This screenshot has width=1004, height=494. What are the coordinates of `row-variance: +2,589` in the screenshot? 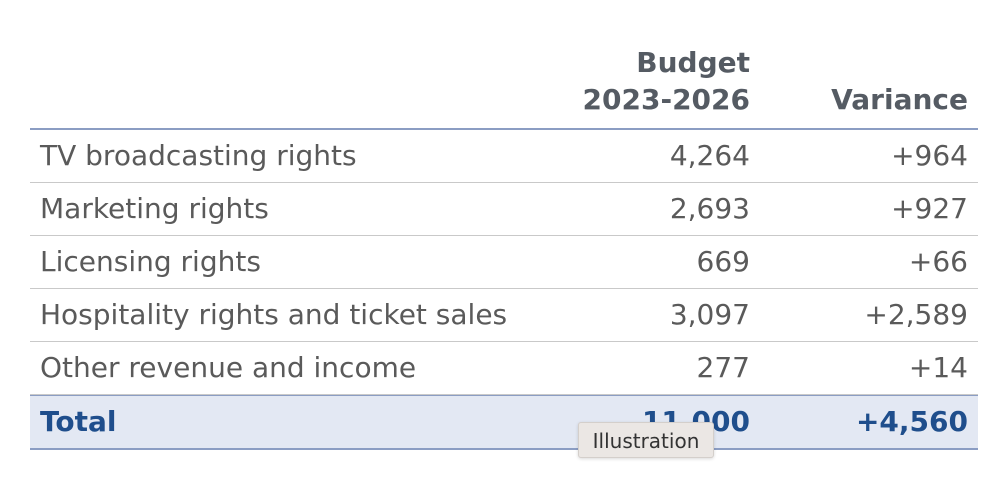 It's located at (916, 314).